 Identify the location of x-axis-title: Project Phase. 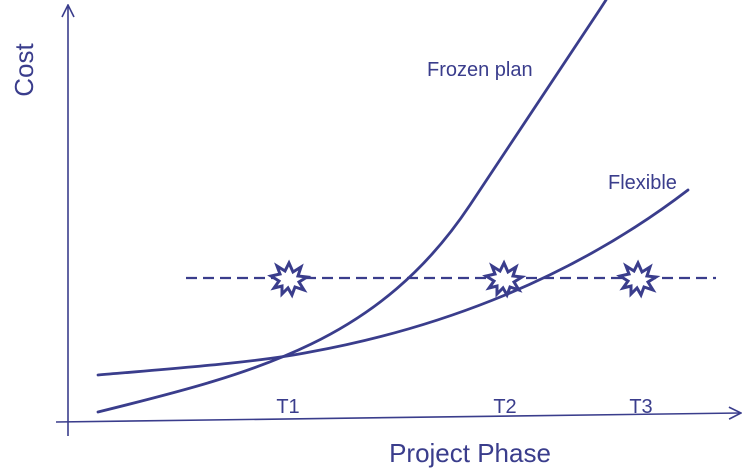
(470, 453).